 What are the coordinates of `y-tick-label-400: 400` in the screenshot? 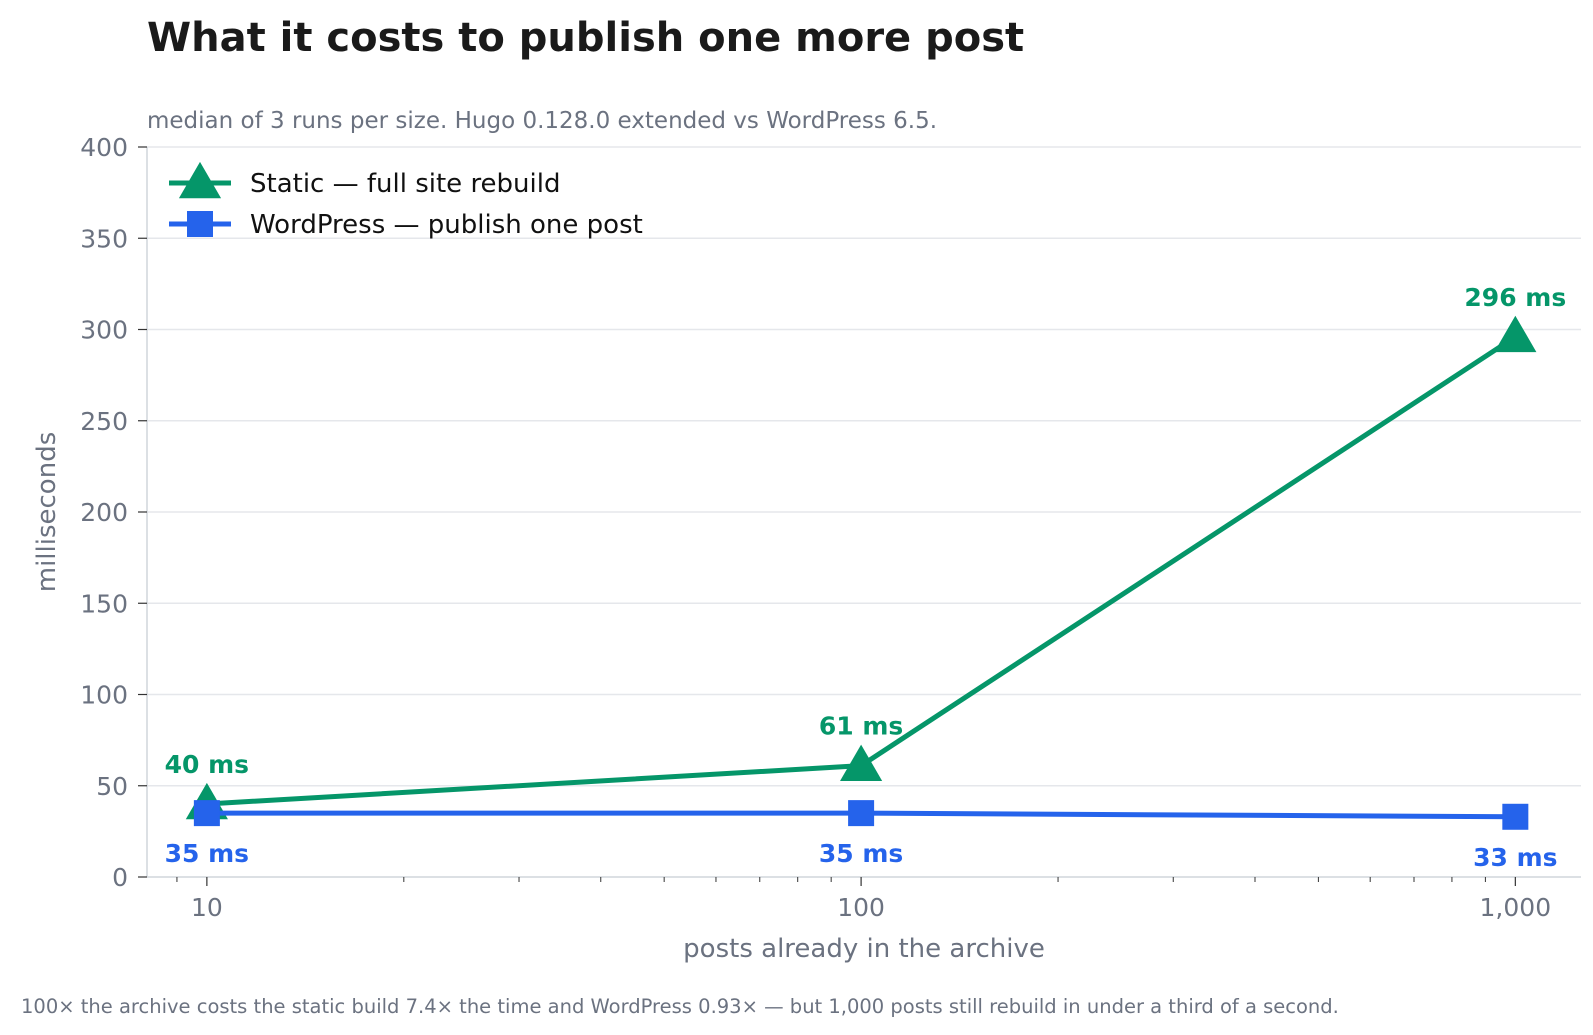 It's located at (104, 147).